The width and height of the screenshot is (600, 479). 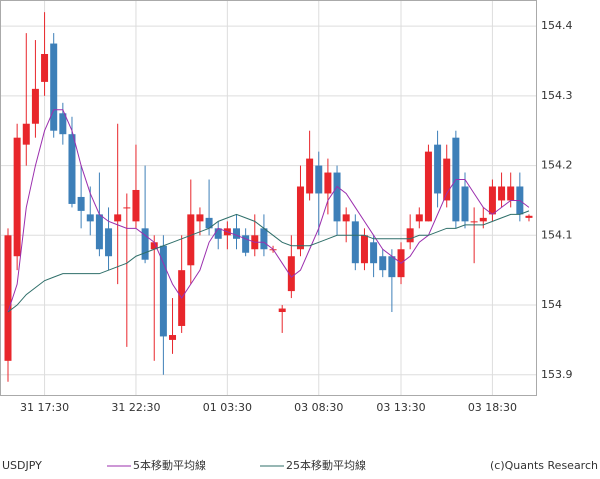 I want to click on y-tick-label: 154.3, so click(x=557, y=95).